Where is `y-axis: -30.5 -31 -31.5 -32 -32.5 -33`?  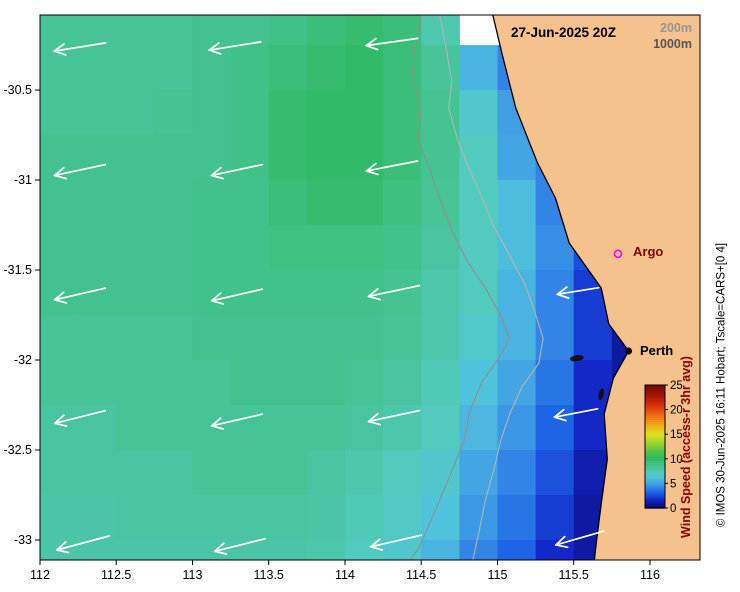
y-axis: -30.5 -31 -31.5 -32 -32.5 -33 is located at coordinates (22, 315).